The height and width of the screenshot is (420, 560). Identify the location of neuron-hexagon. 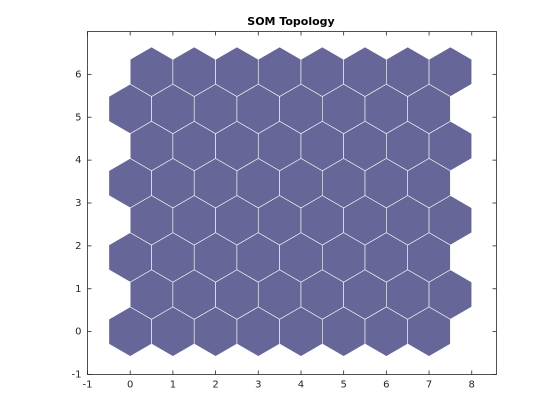
(450, 71).